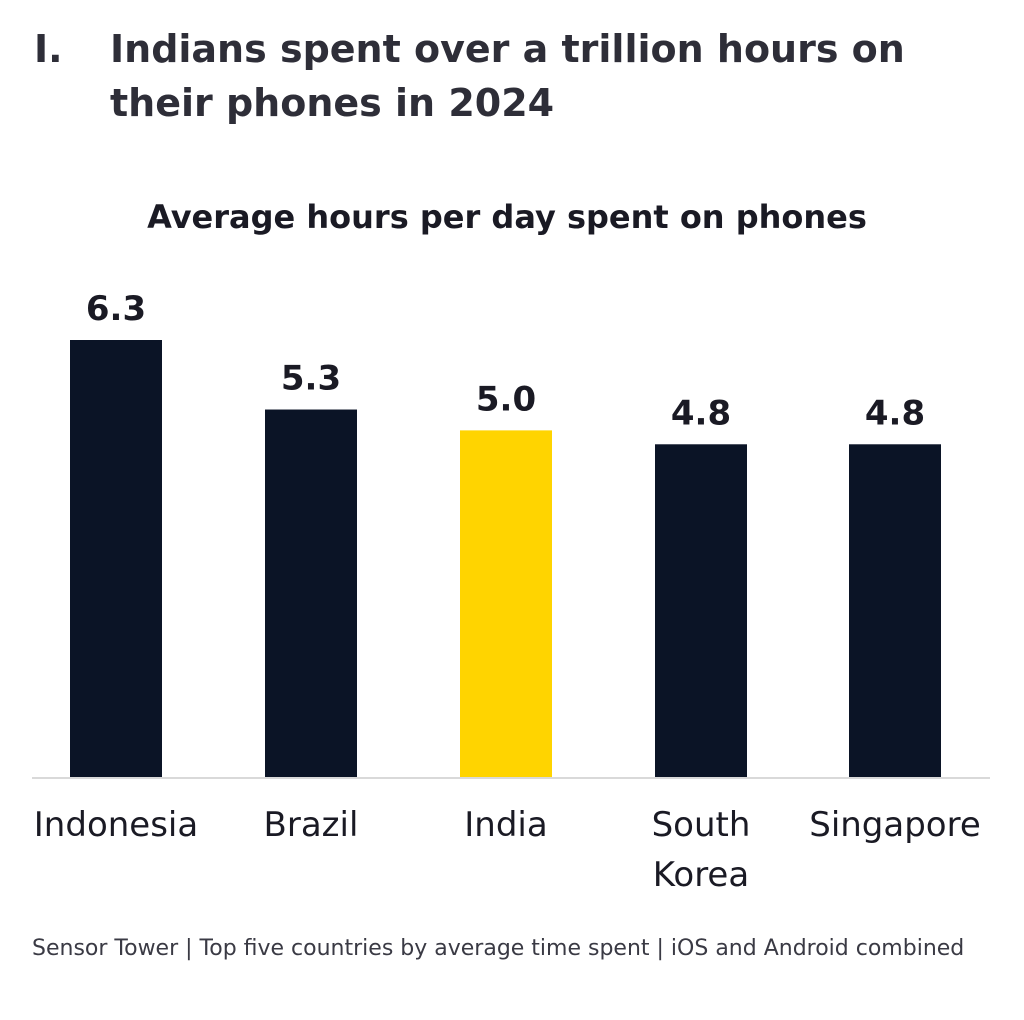 Image resolution: width=1024 pixels, height=1020 pixels. Describe the element at coordinates (311, 593) in the screenshot. I see `bar-brazil` at that location.